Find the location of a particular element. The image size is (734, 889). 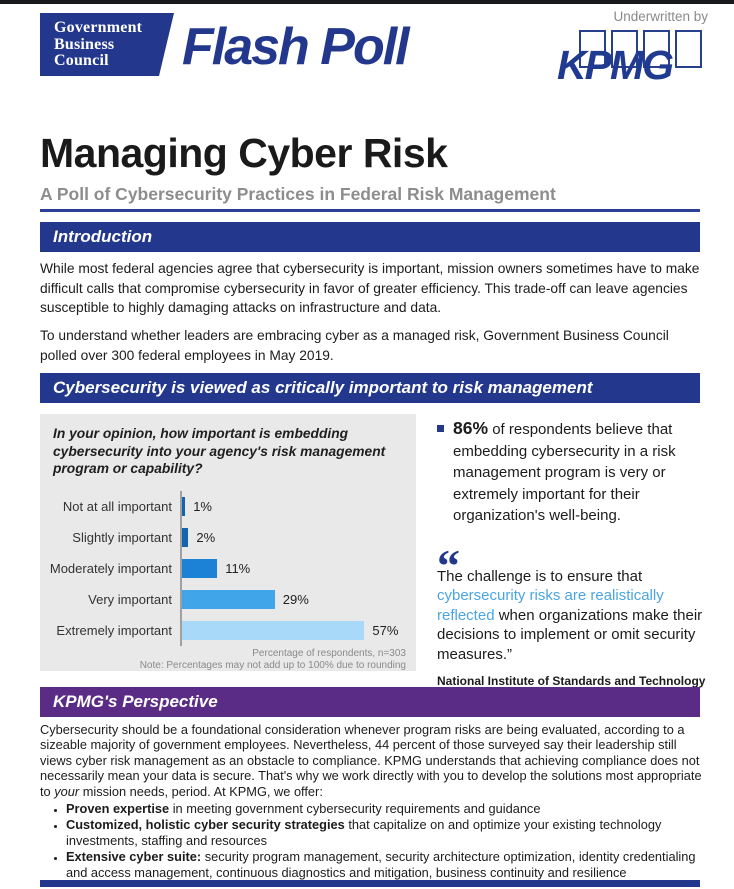

bar-track: 1% is located at coordinates (298, 506).